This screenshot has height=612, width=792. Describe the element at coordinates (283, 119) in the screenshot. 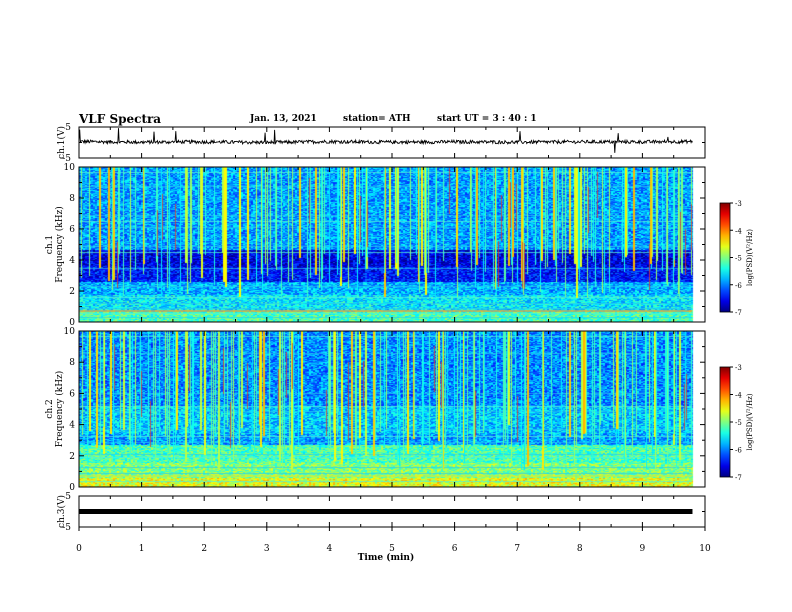

I see `date-label: Jan. 13, 2021` at that location.